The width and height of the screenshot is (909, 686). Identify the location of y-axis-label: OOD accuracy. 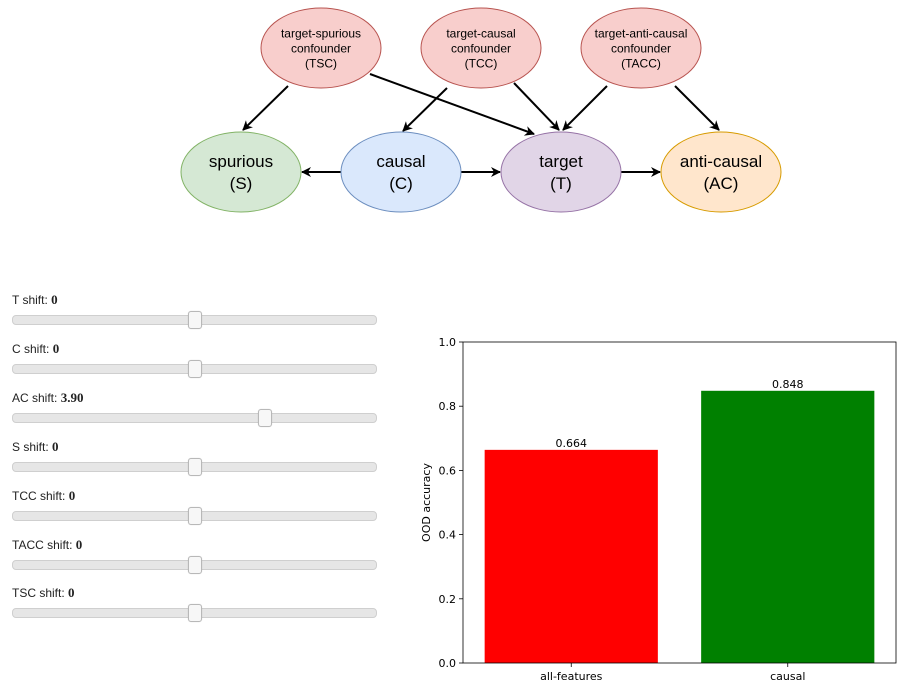
(426, 502).